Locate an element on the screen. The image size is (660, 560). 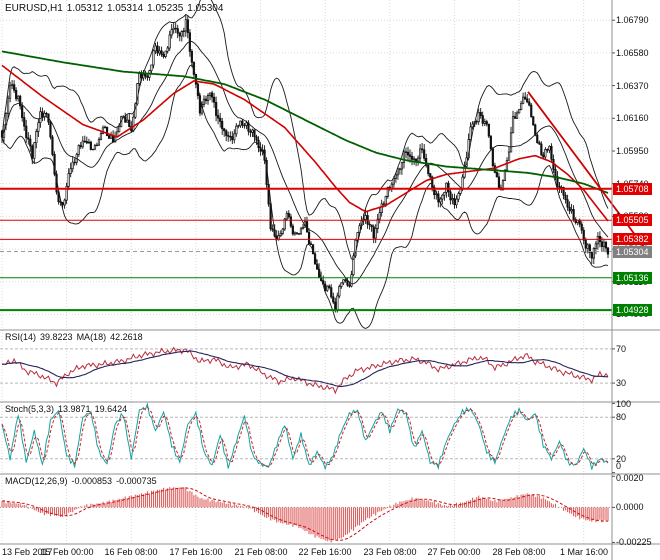
rsi-ma-line is located at coordinates (305, 369).